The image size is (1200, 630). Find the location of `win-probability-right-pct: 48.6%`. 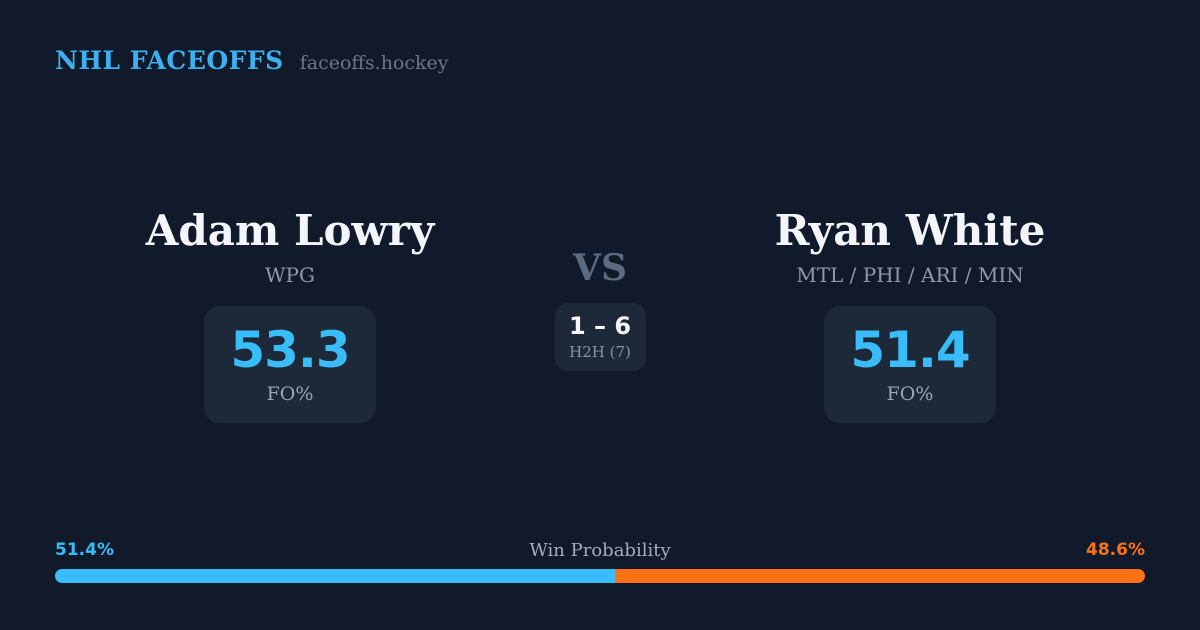

win-probability-right-pct: 48.6% is located at coordinates (1115, 550).